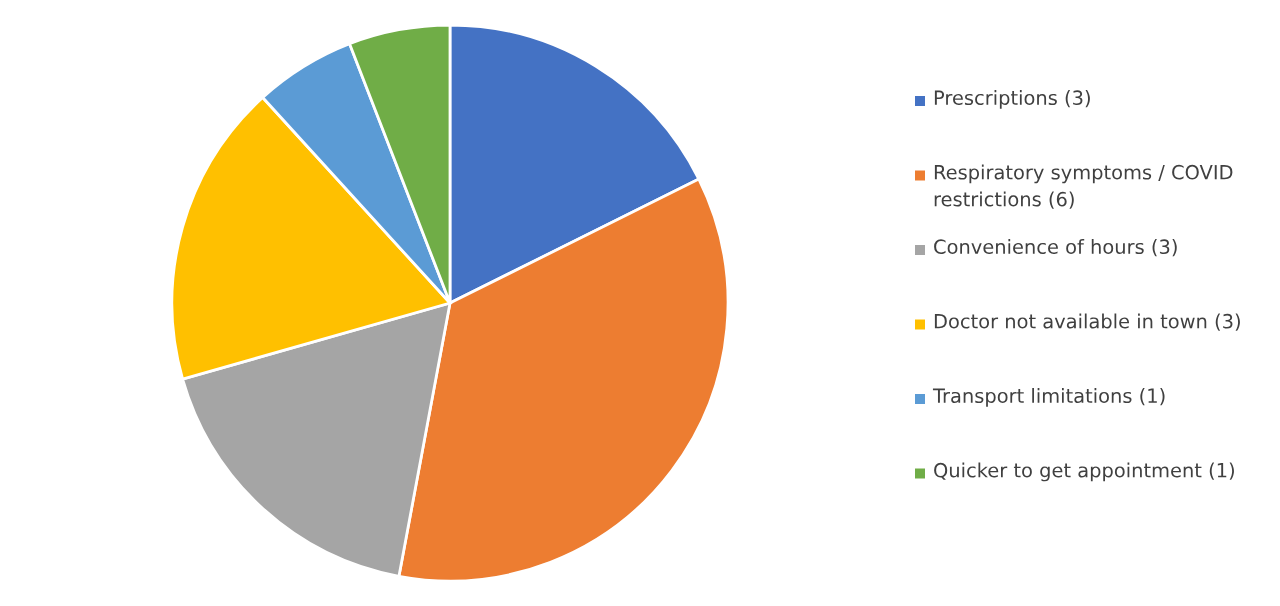 The image size is (1280, 606). What do you see at coordinates (1087, 322) in the screenshot?
I see `legend-label: Doctor not available in town (3)` at bounding box center [1087, 322].